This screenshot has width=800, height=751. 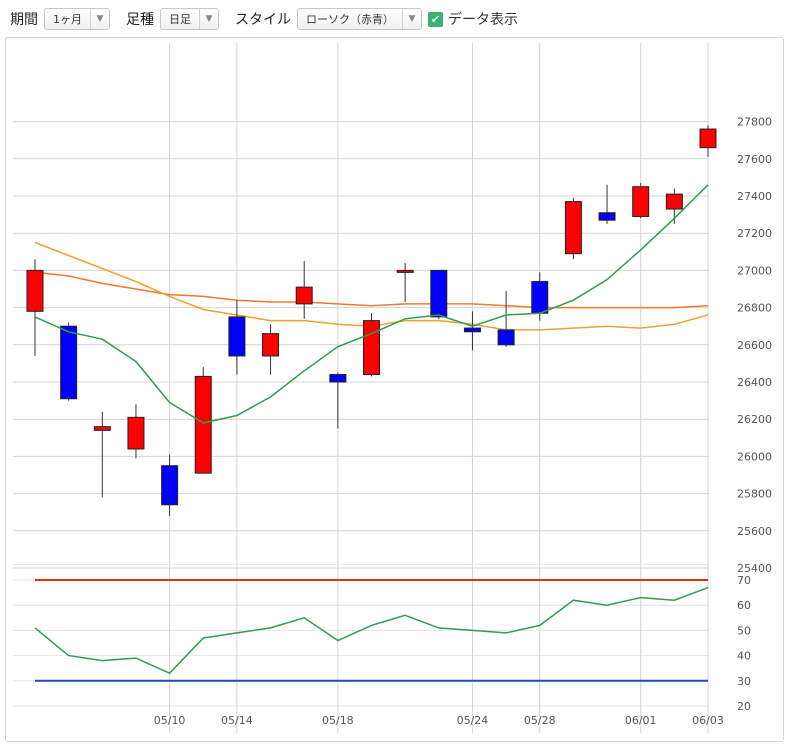 I want to click on y-tick-label: 25800, so click(x=754, y=494).